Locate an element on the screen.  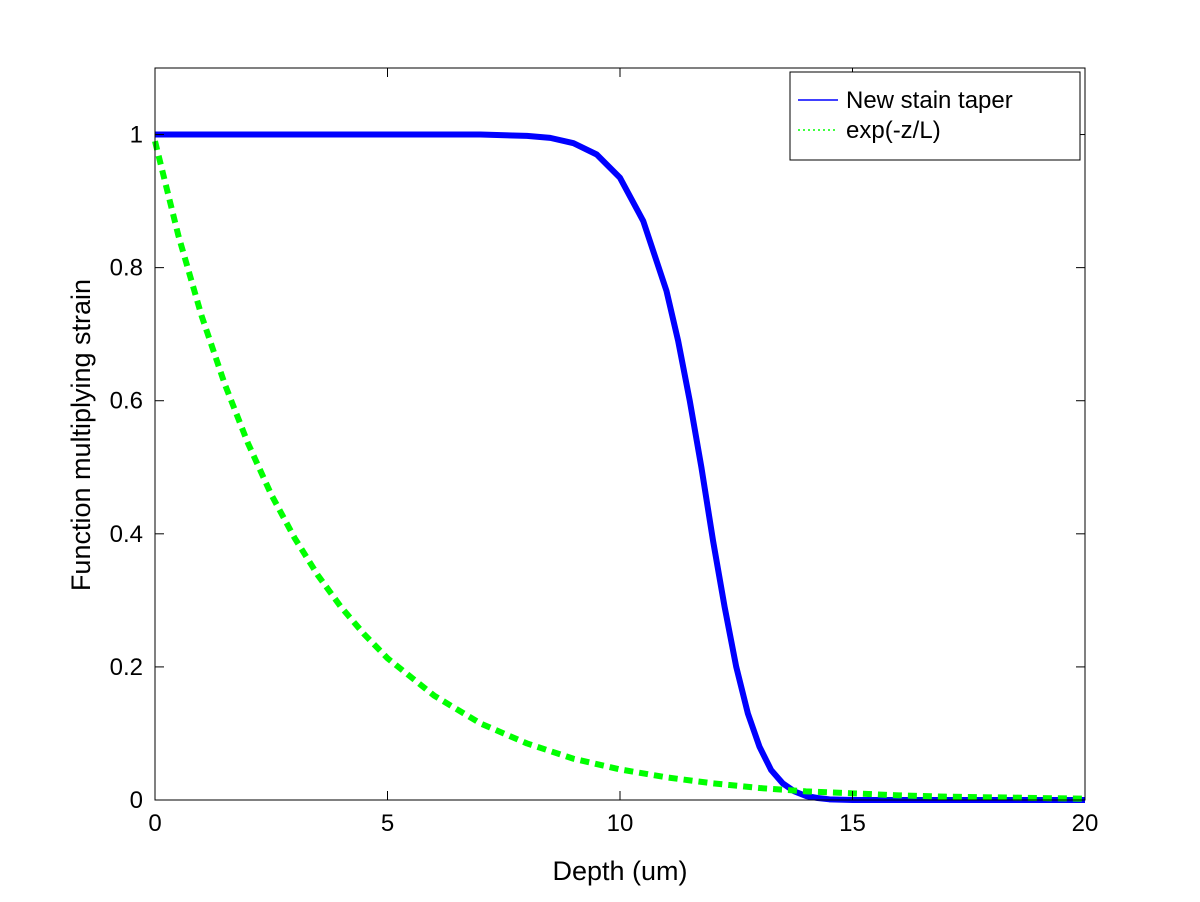
x-tick-label: 0 is located at coordinates (154, 823).